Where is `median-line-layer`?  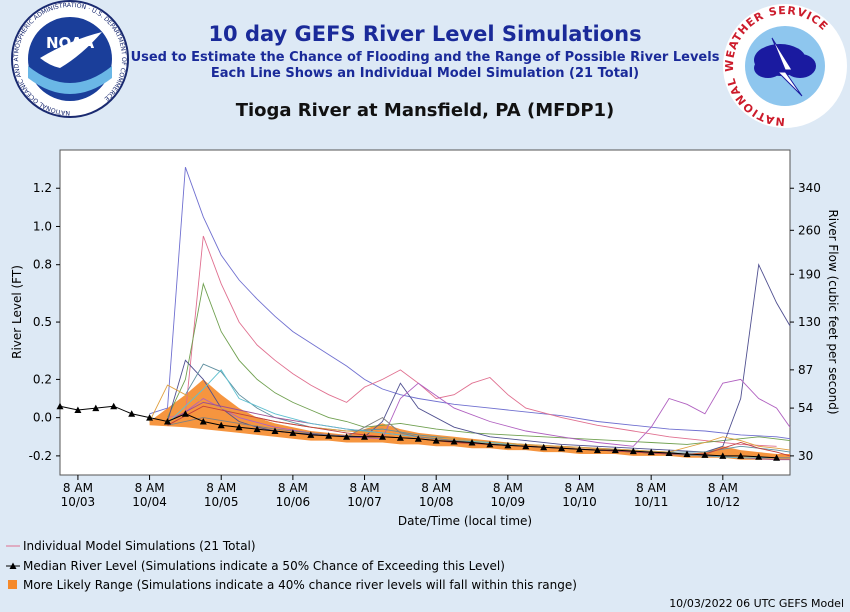
median-line-layer is located at coordinates (418, 431).